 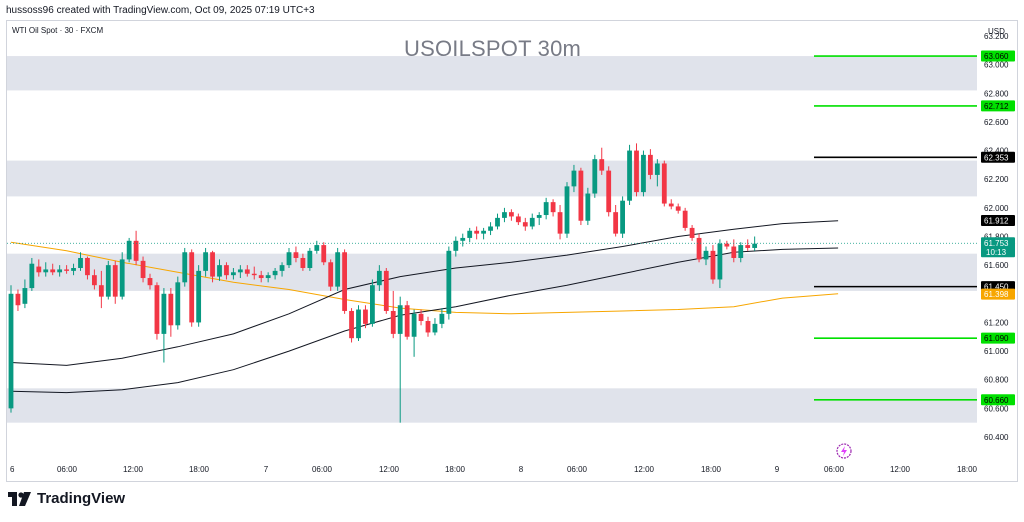 What do you see at coordinates (12, 469) in the screenshot?
I see `time-tick-label: 6` at bounding box center [12, 469].